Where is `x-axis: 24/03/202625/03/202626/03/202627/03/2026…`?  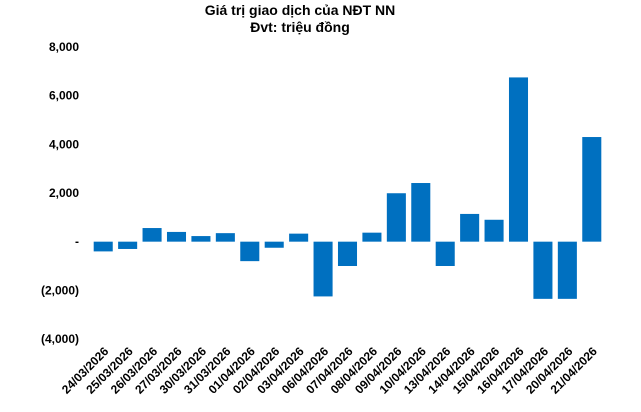 x-axis: 24/03/202625/03/202626/03/202627/03/2026… is located at coordinates (329, 370).